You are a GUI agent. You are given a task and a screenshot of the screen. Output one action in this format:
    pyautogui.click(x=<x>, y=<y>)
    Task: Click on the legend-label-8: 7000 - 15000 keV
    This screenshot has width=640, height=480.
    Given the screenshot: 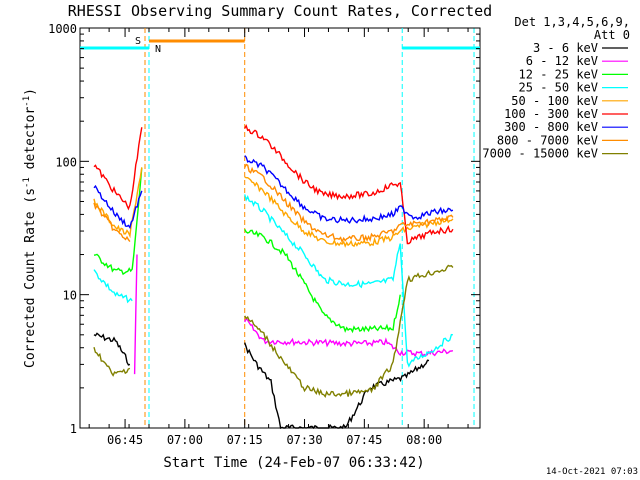 What is the action you would take?
    pyautogui.click(x=540, y=154)
    